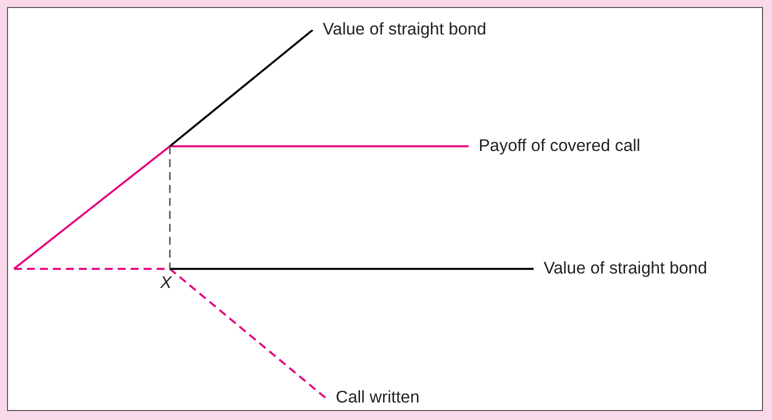  I want to click on series-label: Call written, so click(378, 397).